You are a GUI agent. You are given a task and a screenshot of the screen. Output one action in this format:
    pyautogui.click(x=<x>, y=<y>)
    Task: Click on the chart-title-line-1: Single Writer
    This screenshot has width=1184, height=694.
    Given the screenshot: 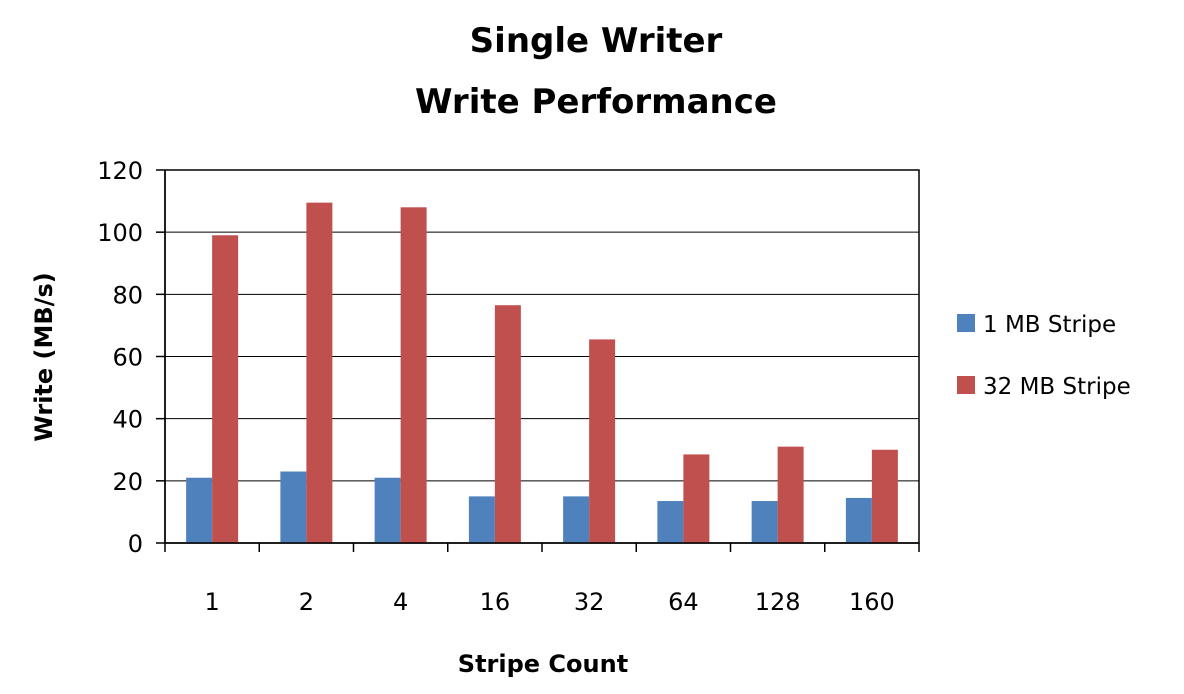 What is the action you would take?
    pyautogui.click(x=596, y=41)
    